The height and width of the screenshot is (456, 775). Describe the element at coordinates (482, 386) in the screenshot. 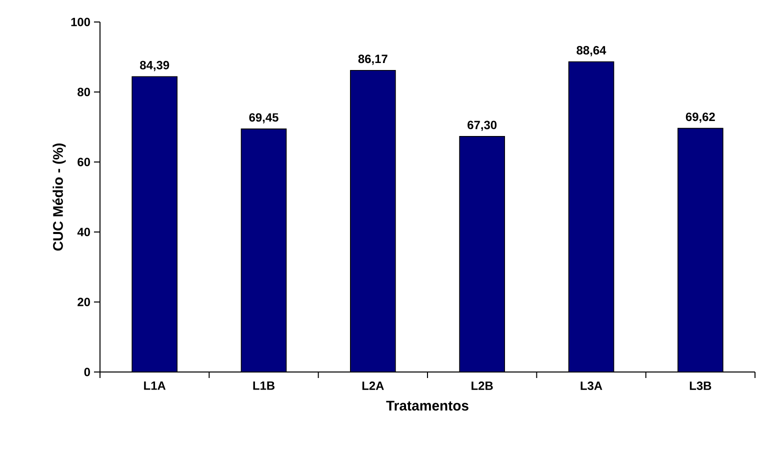

I see `x-tick-label: L2B` at that location.